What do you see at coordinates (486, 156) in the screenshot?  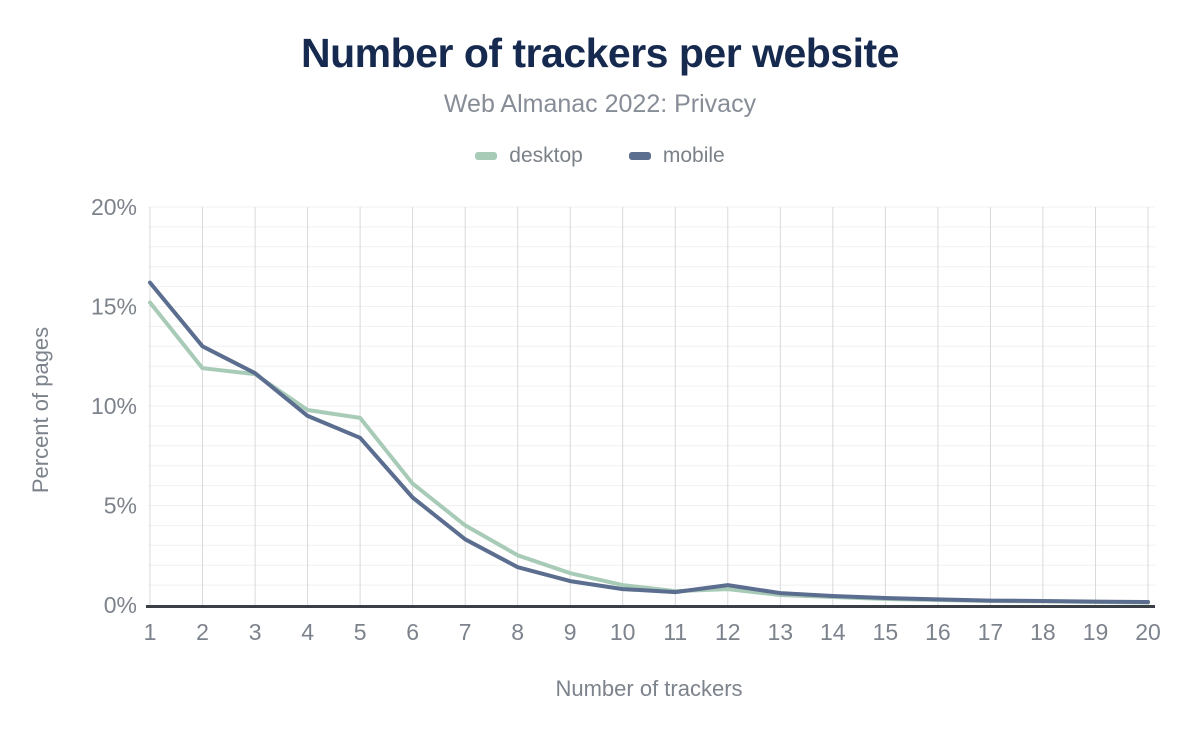 I see `desktop-series-swatch-icon` at bounding box center [486, 156].